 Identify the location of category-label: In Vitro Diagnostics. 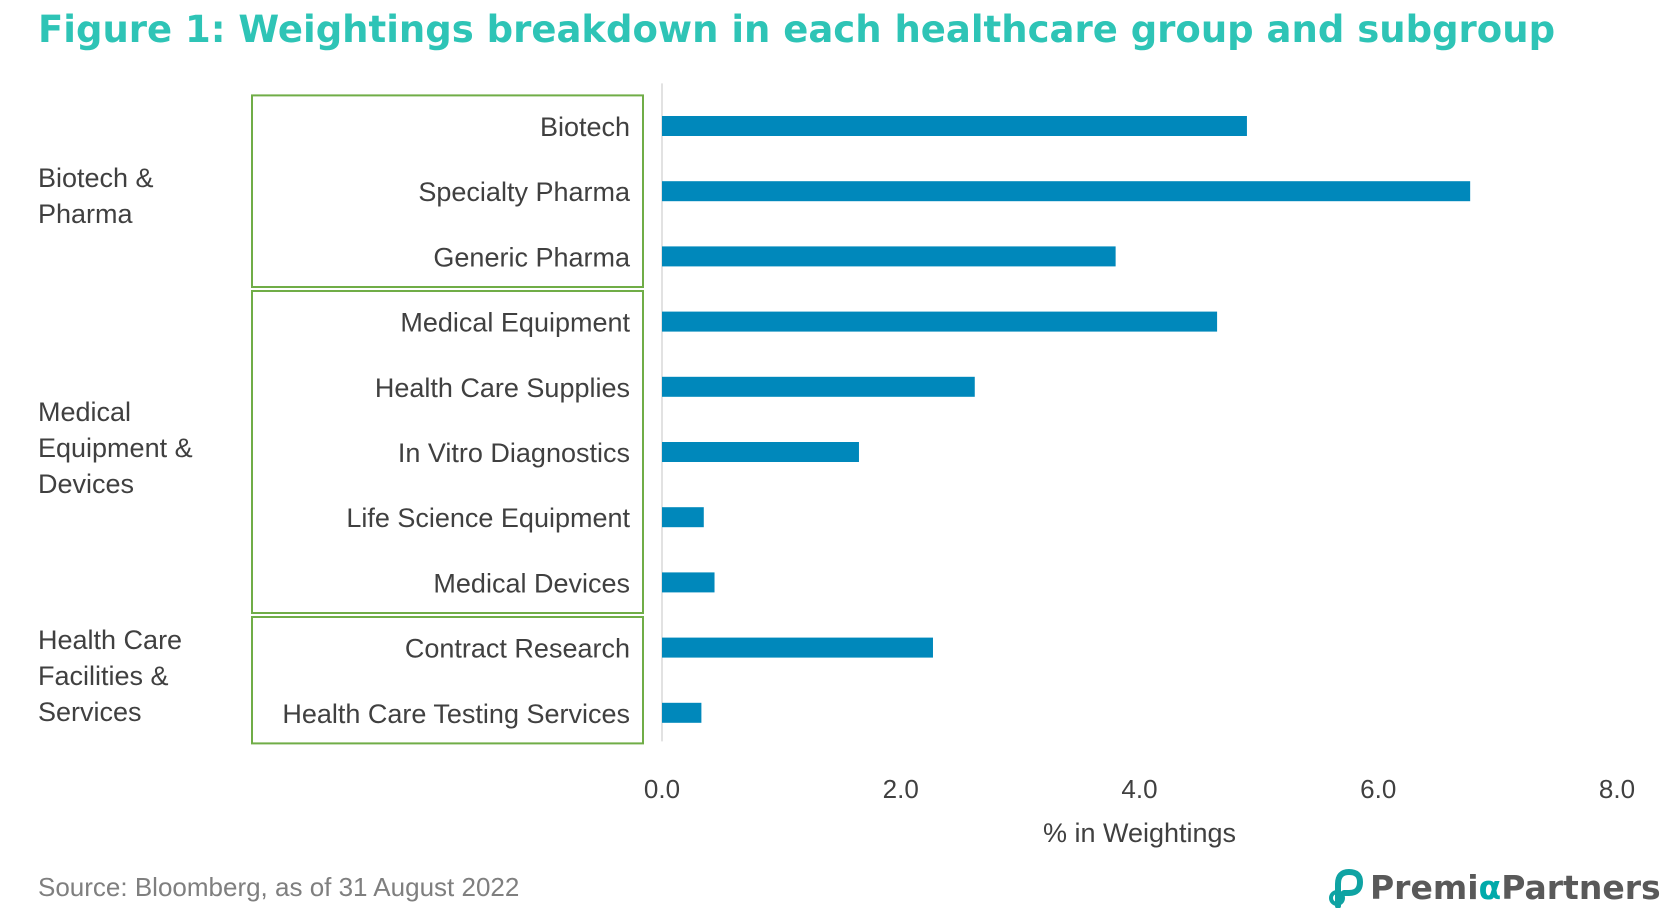
(514, 453).